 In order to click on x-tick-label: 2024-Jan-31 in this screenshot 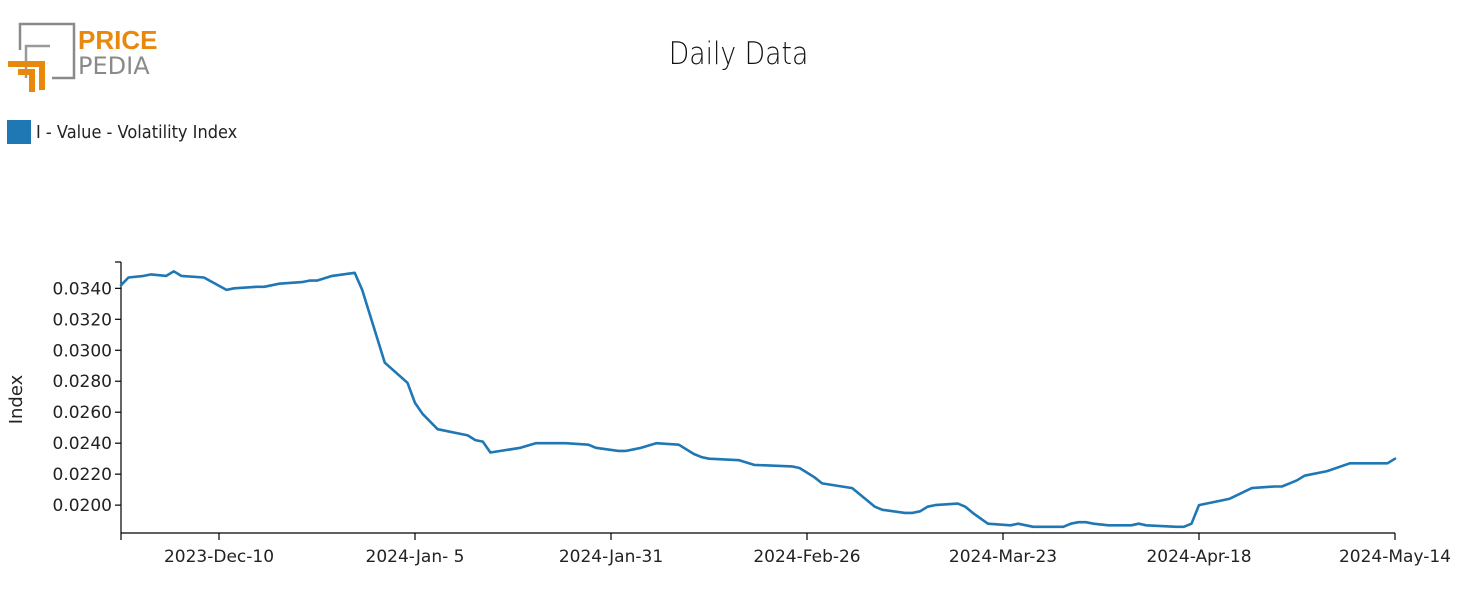, I will do `click(611, 557)`.